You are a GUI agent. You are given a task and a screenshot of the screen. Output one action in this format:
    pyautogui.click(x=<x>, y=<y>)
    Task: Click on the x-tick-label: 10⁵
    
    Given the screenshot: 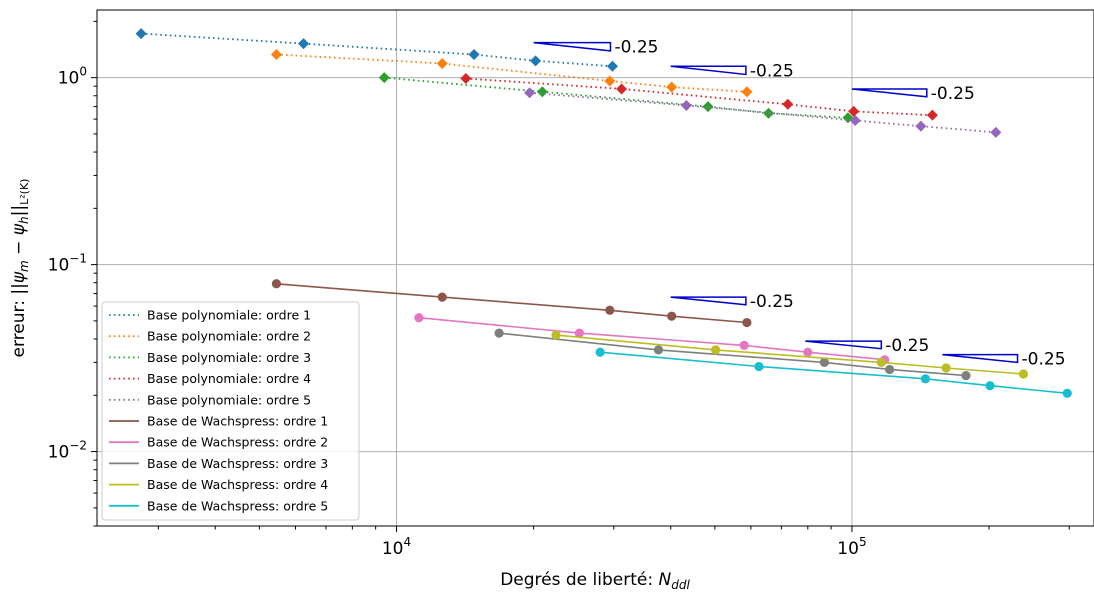 What is the action you would take?
    pyautogui.click(x=851, y=547)
    